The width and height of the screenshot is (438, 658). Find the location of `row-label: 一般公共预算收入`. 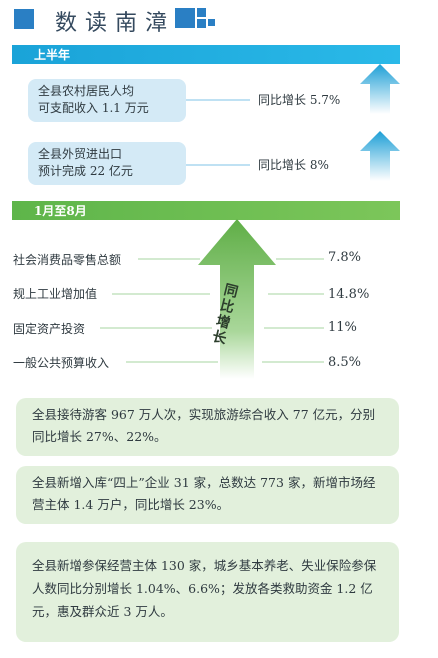

row-label: 一般公共预算收入 is located at coordinates (61, 363).